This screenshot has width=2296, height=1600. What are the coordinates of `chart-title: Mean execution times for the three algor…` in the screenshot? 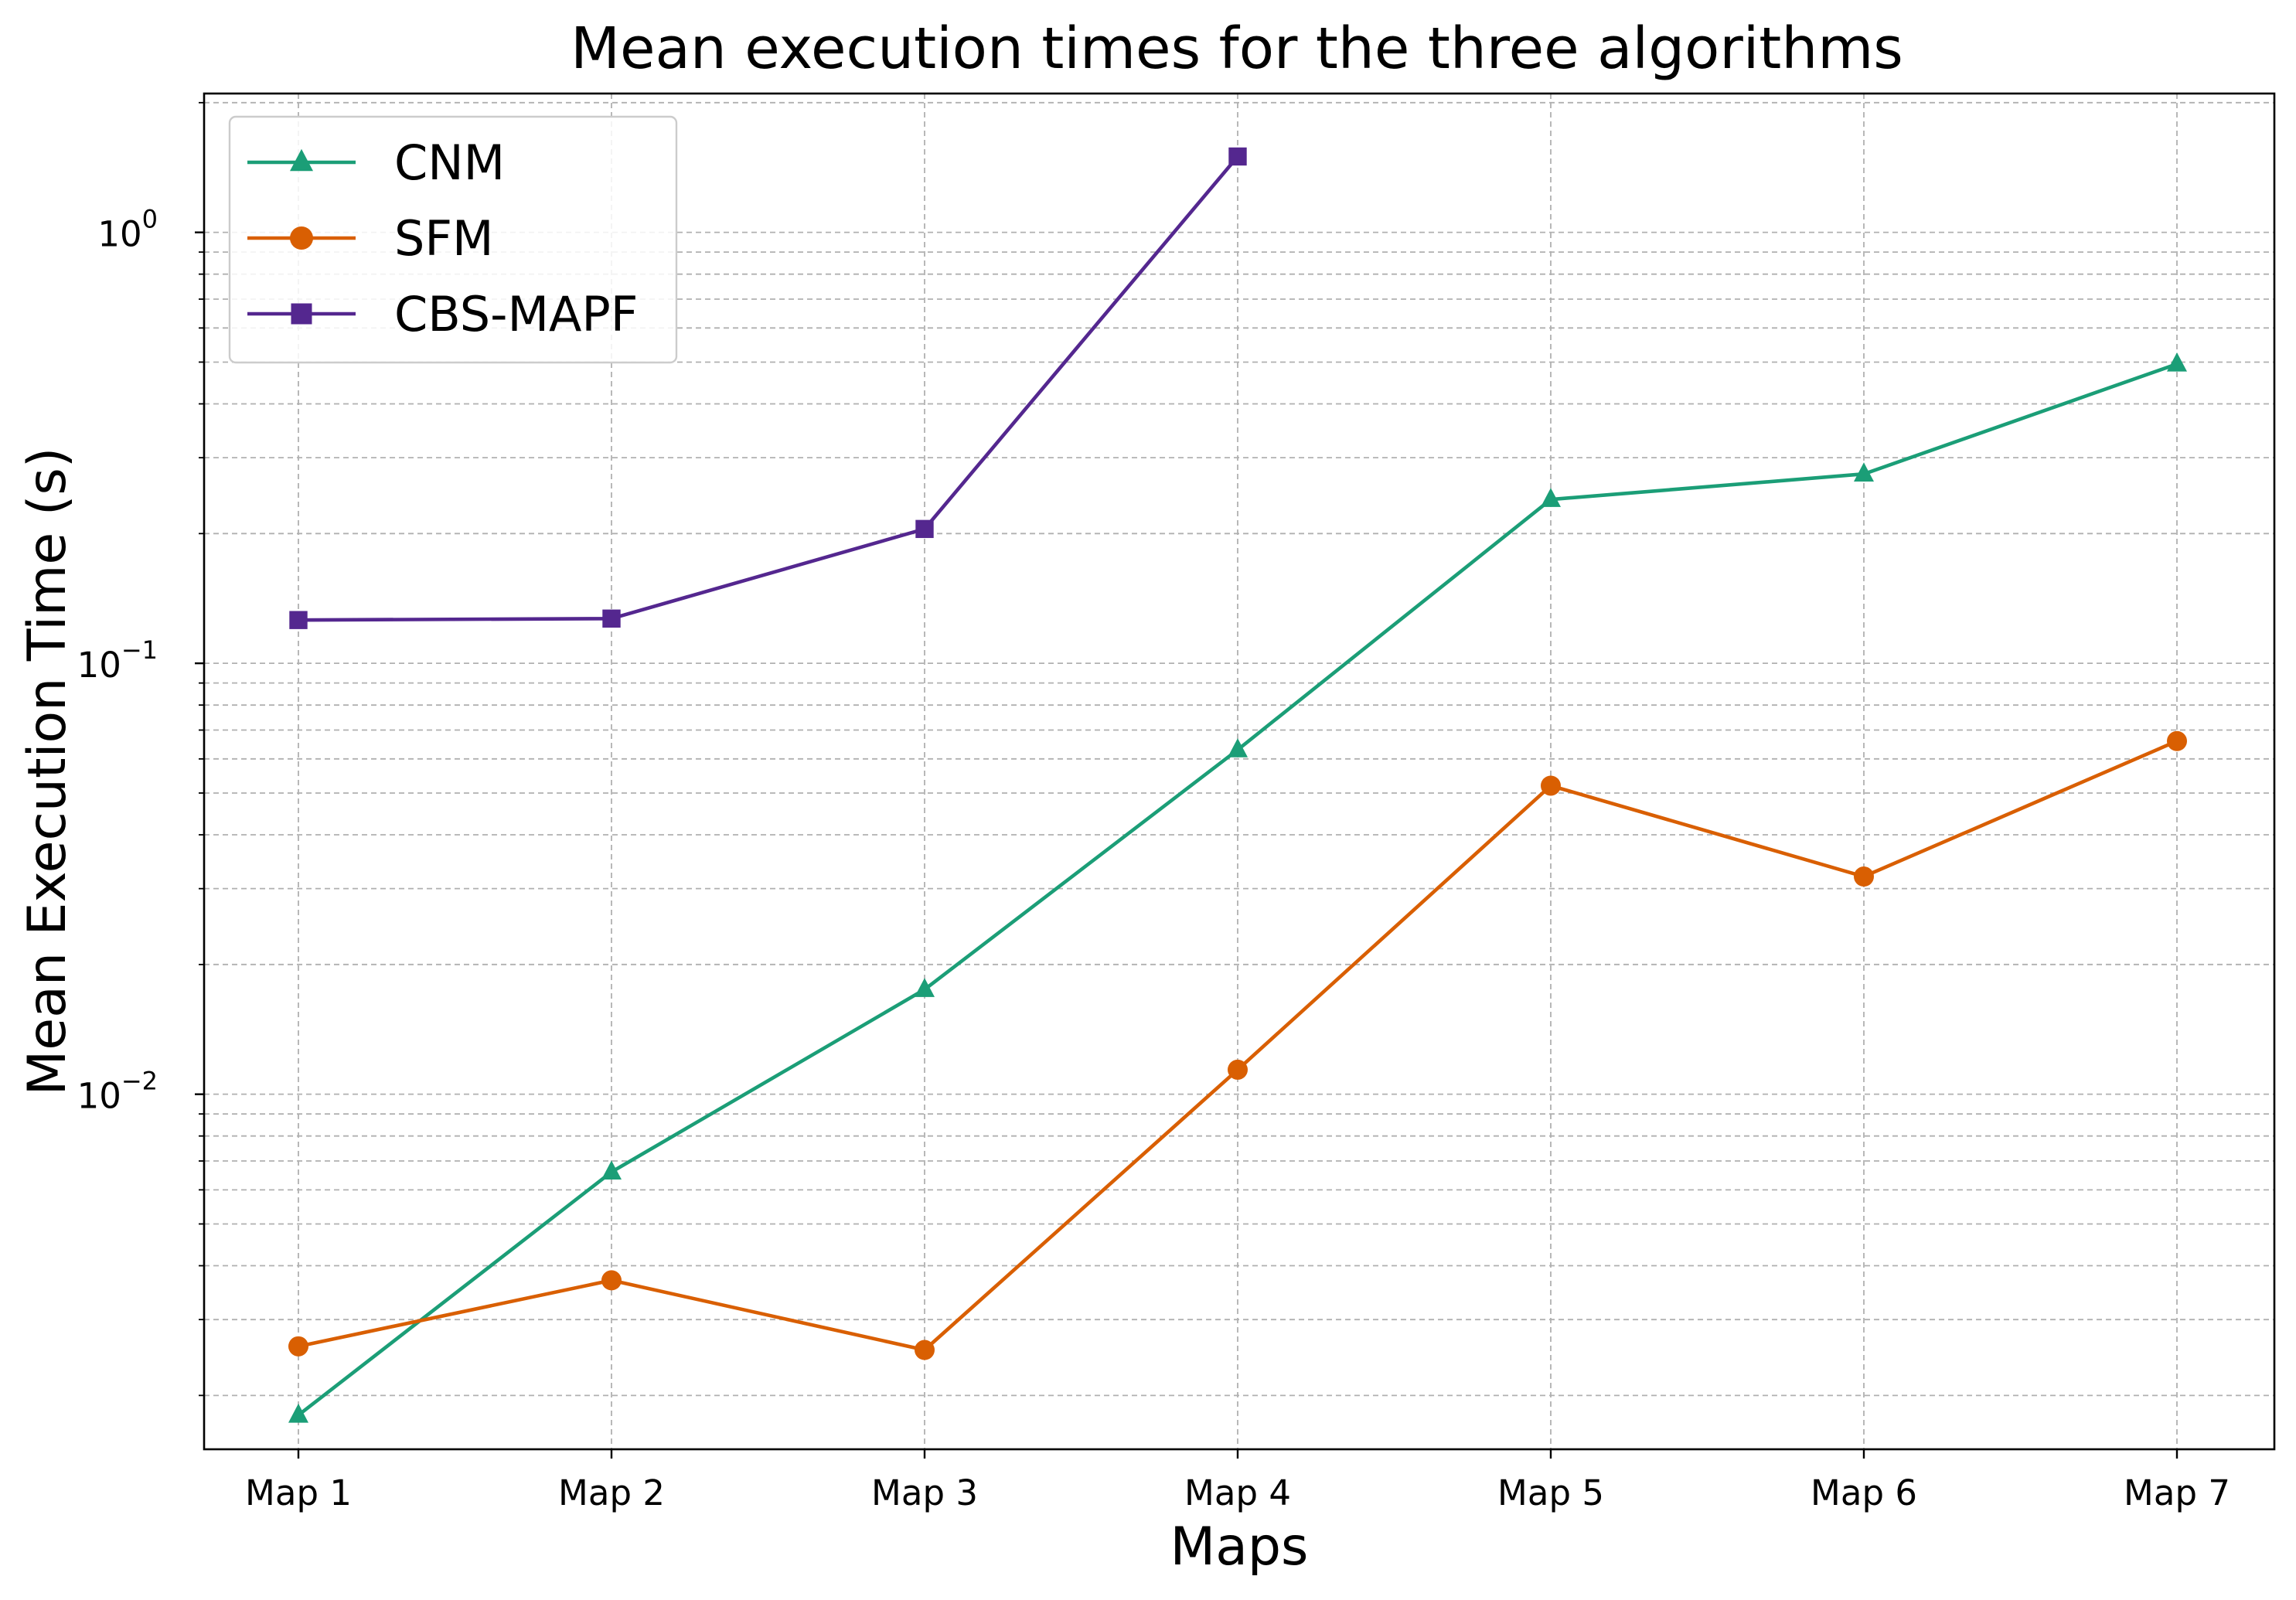 It's located at (1237, 48).